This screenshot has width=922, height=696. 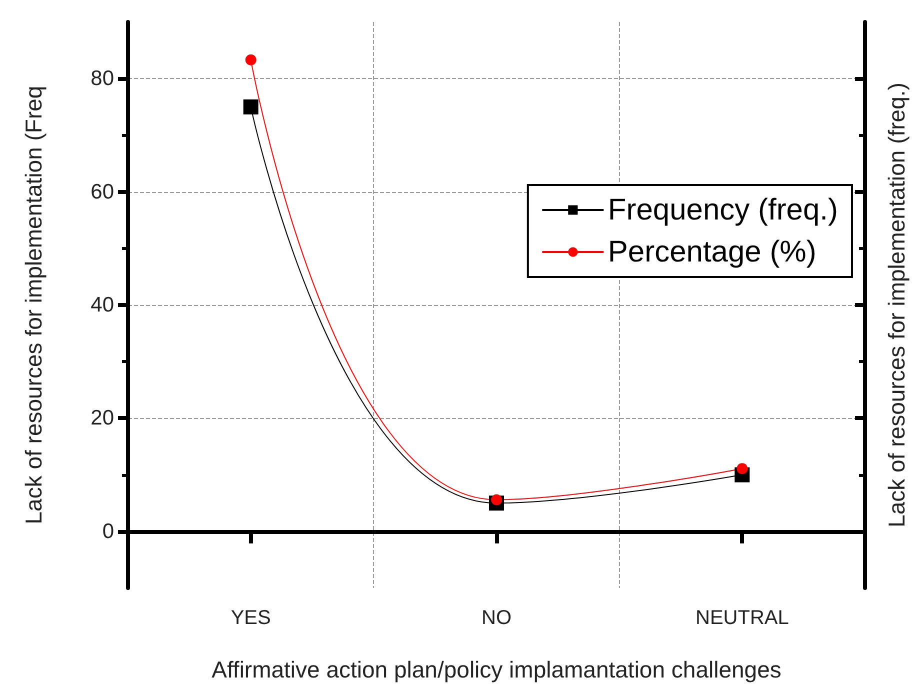 I want to click on y2-axis-title: Lack of resources for implementation (freq.), so click(x=897, y=305).